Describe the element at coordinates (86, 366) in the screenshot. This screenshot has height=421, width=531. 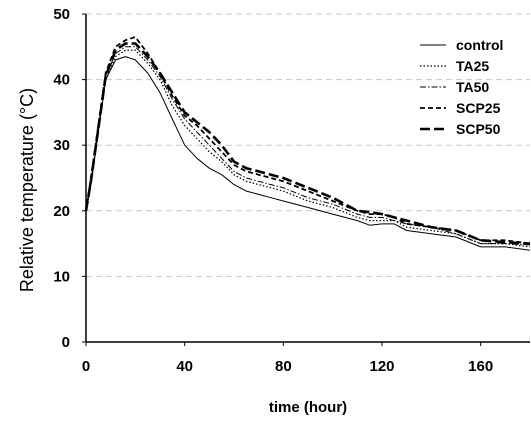
I see `x-tick-label-0: 0` at that location.